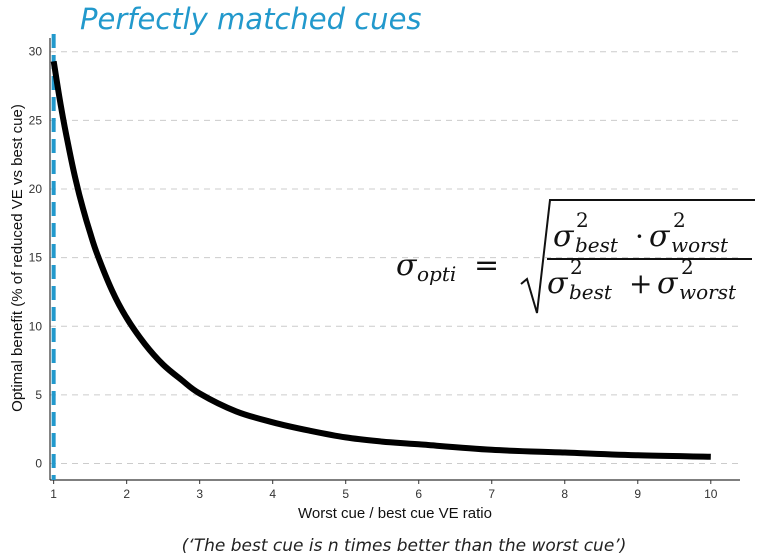  I want to click on formula-num-best-subscript: best, so click(597, 245).